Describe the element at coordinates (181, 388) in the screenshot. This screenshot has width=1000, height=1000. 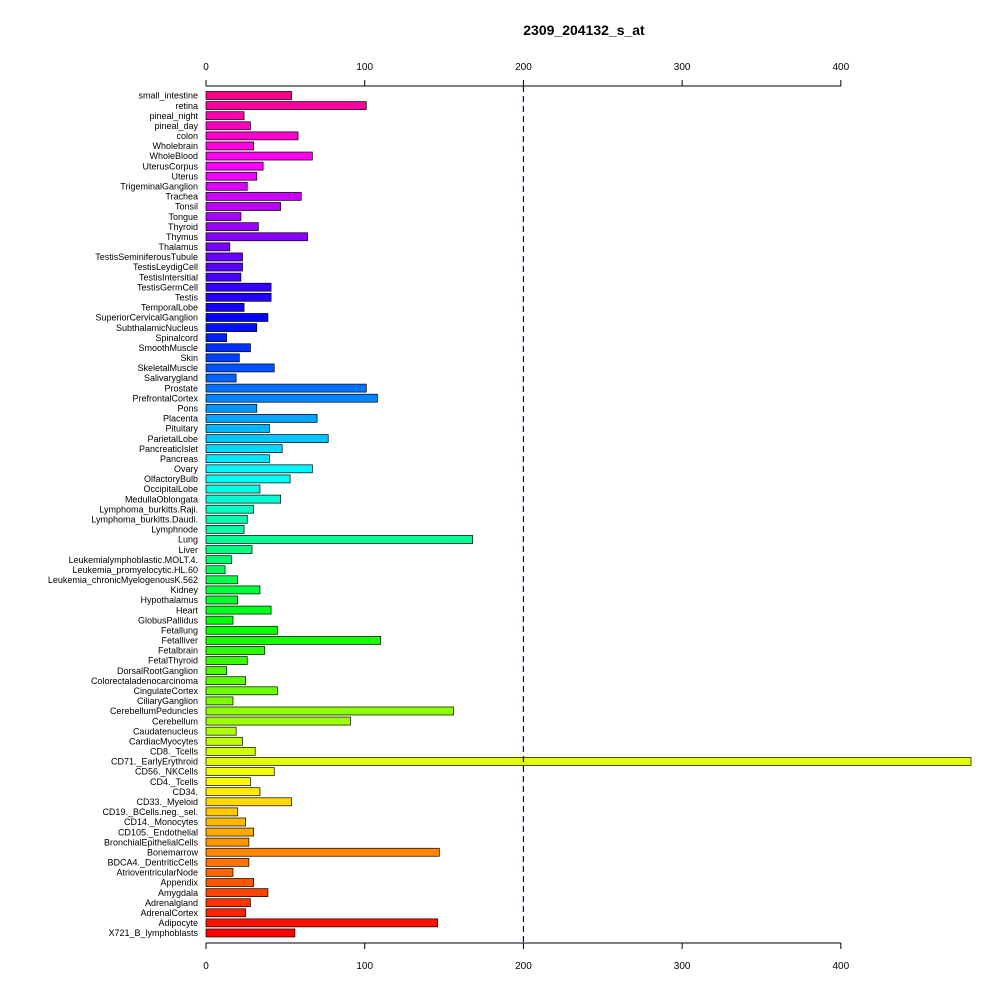
I see `category-label: Prostate` at that location.